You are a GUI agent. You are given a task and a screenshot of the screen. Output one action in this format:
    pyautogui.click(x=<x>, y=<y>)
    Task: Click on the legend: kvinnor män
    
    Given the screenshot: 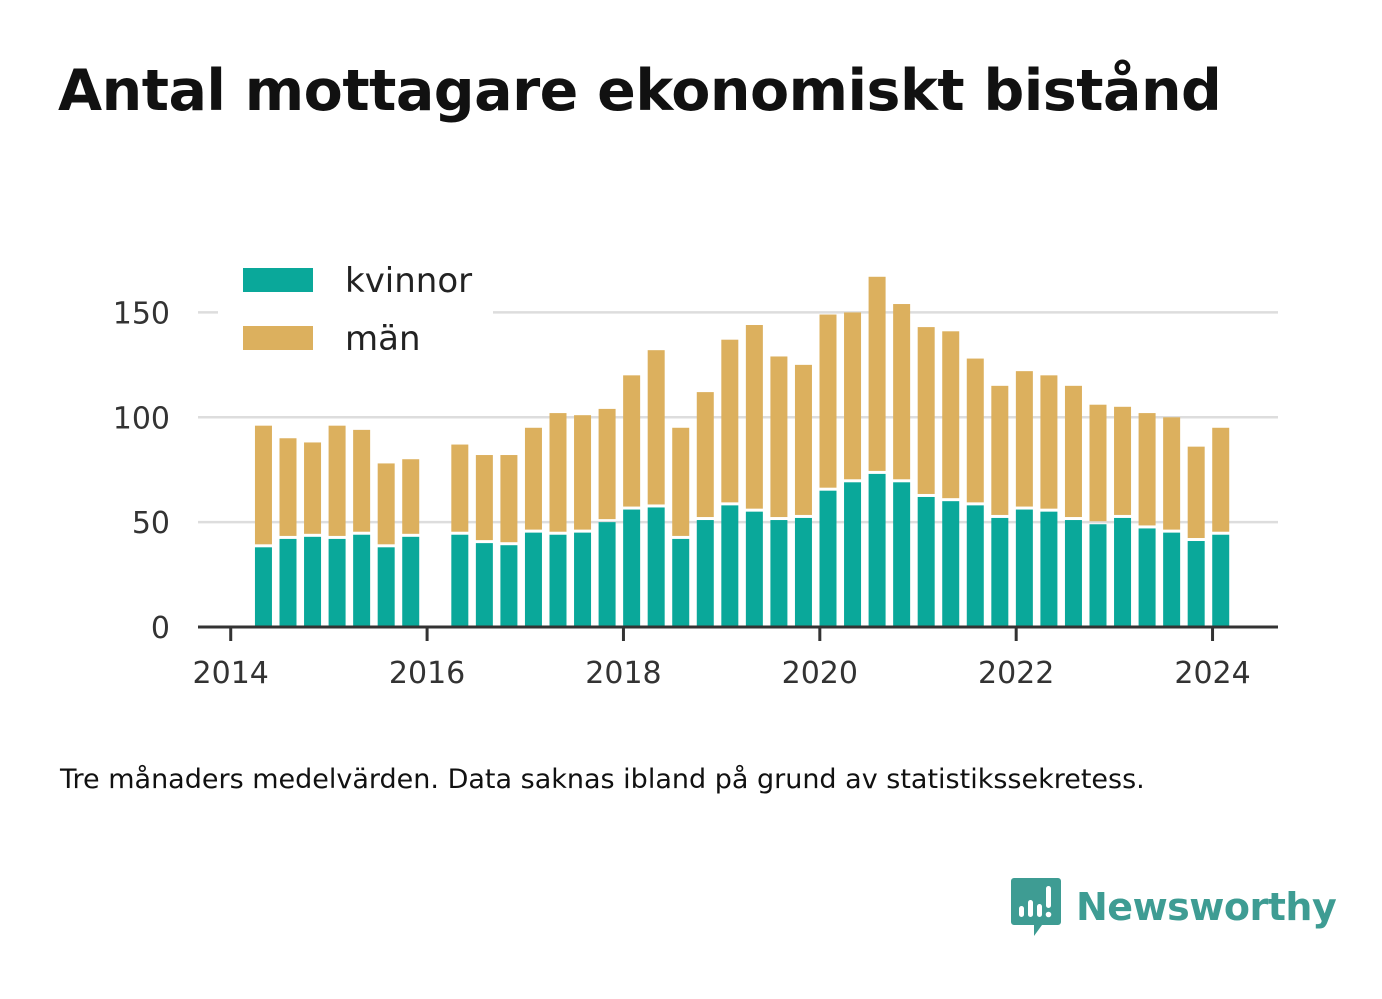 What is the action you would take?
    pyautogui.click(x=355, y=306)
    